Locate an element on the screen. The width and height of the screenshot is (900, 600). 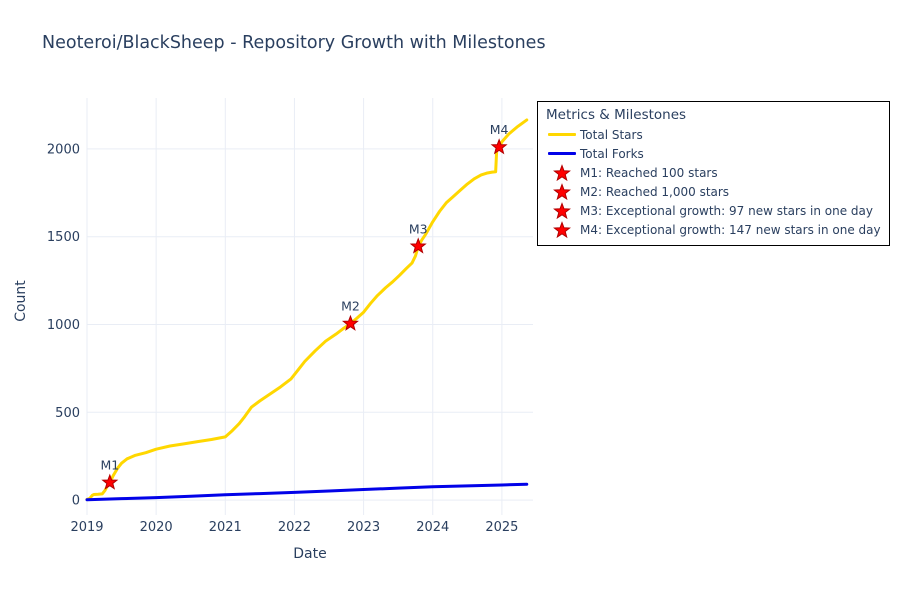
milestone-star-m1 is located at coordinates (110, 481).